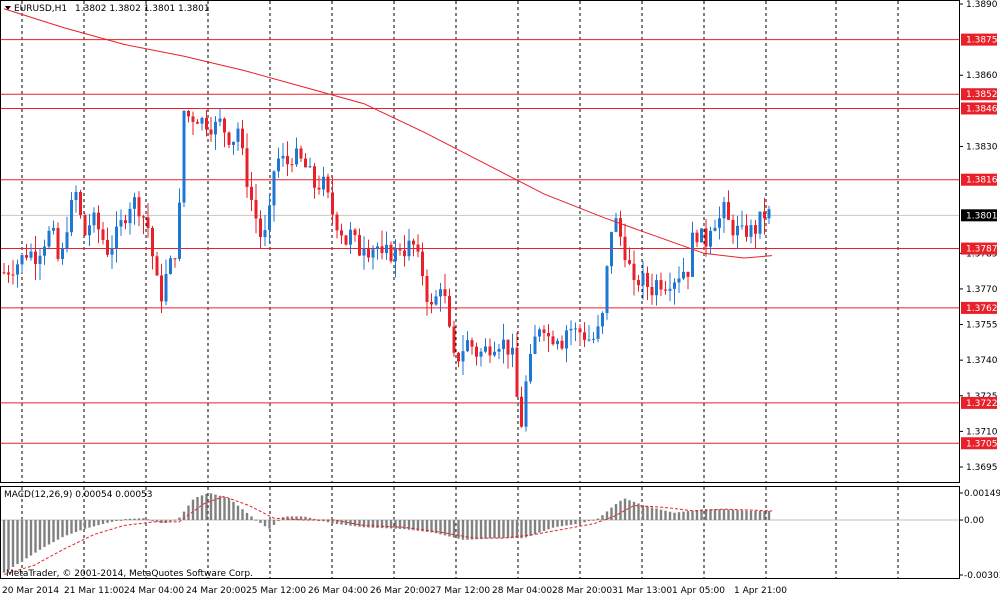 Image resolution: width=1000 pixels, height=598 pixels. I want to click on x-tick-label: 24 Mar 04:00, so click(154, 591).